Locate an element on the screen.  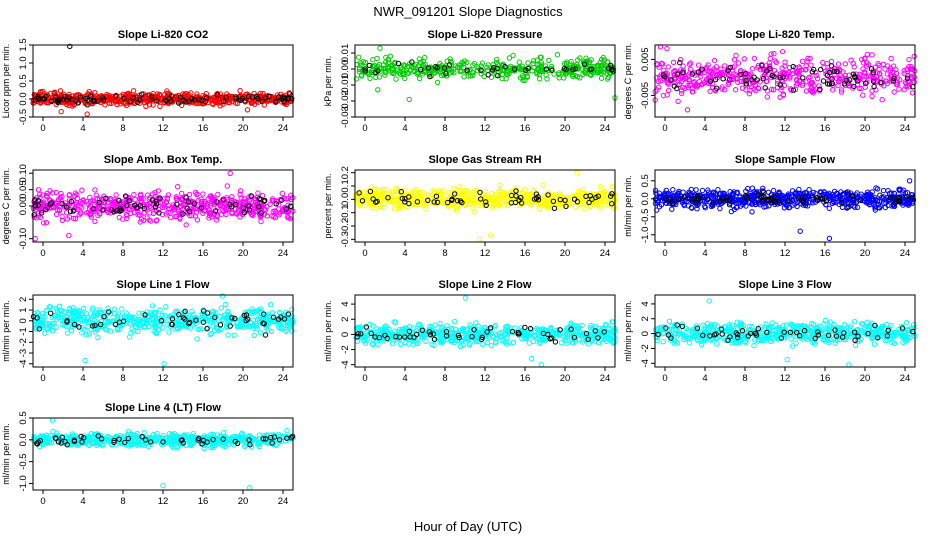
x-tick-label: 8 is located at coordinates (444, 253).